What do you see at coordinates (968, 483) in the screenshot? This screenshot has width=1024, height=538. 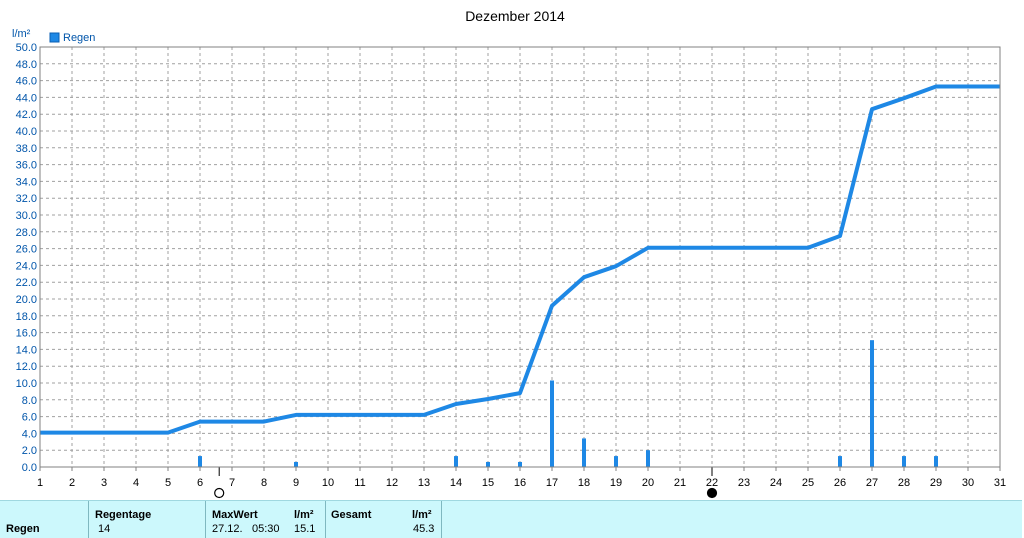 I see `x-tick-label: 30` at bounding box center [968, 483].